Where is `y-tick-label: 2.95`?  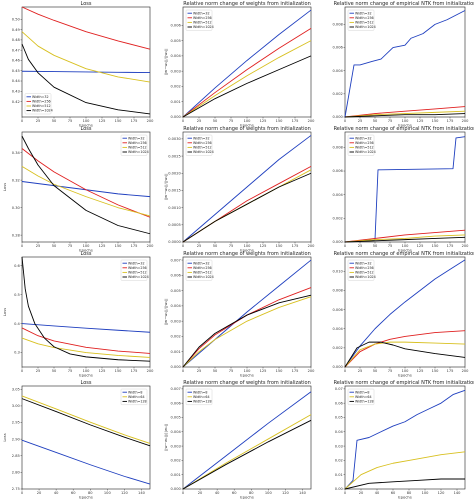
y-tick-label: 2.95 is located at coordinates (16, 423).